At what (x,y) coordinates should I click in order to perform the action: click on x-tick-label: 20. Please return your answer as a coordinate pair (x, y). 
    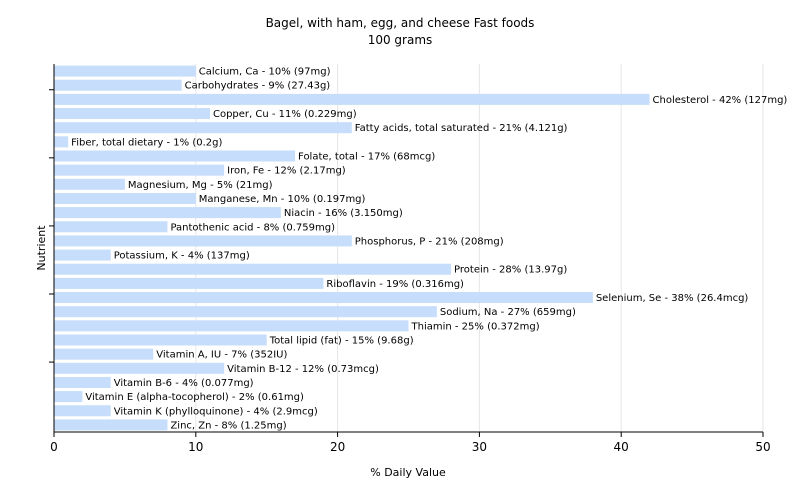
    Looking at the image, I should click on (337, 447).